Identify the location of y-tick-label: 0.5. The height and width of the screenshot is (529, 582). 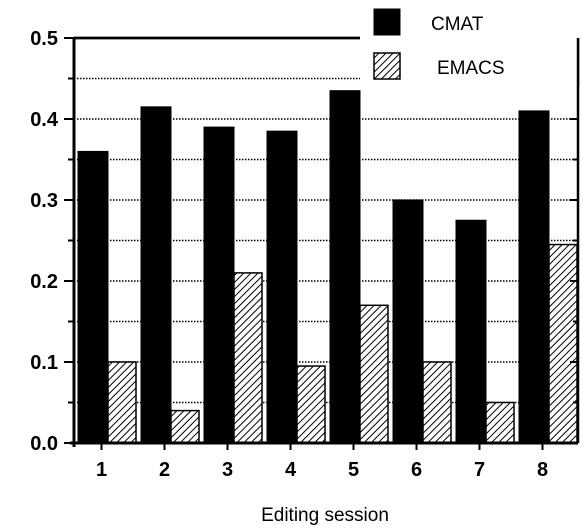
(44, 39).